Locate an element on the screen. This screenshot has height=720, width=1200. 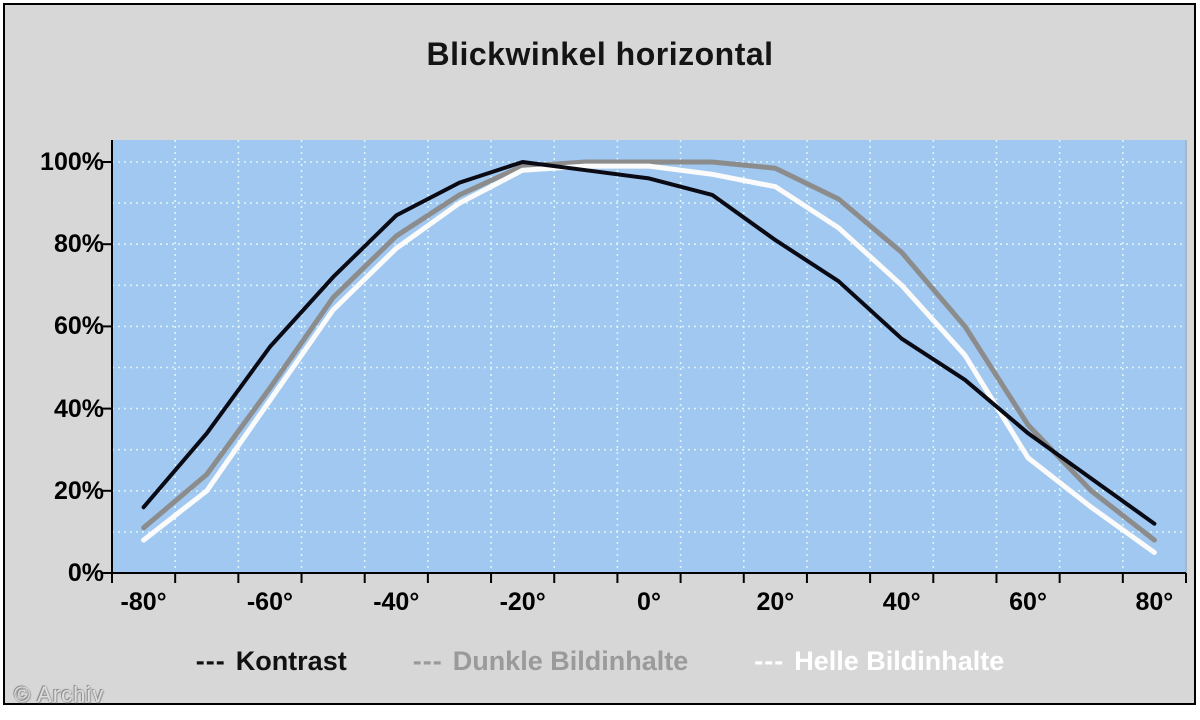
legend-label-helle: Helle Bildinhalte is located at coordinates (899, 661).